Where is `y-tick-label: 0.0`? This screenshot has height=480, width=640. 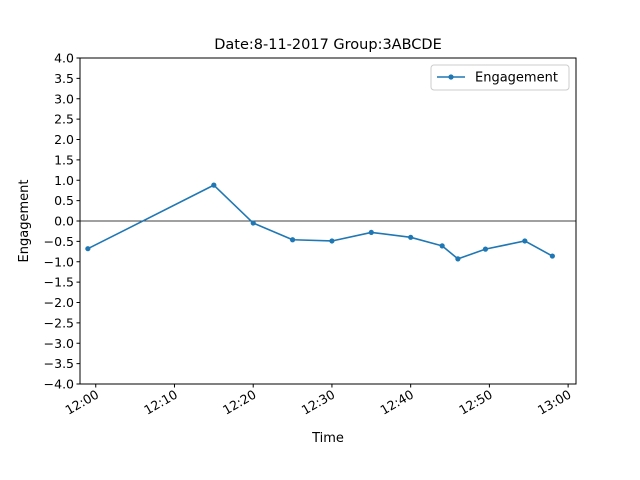
y-tick-label: 0.0 is located at coordinates (64, 221).